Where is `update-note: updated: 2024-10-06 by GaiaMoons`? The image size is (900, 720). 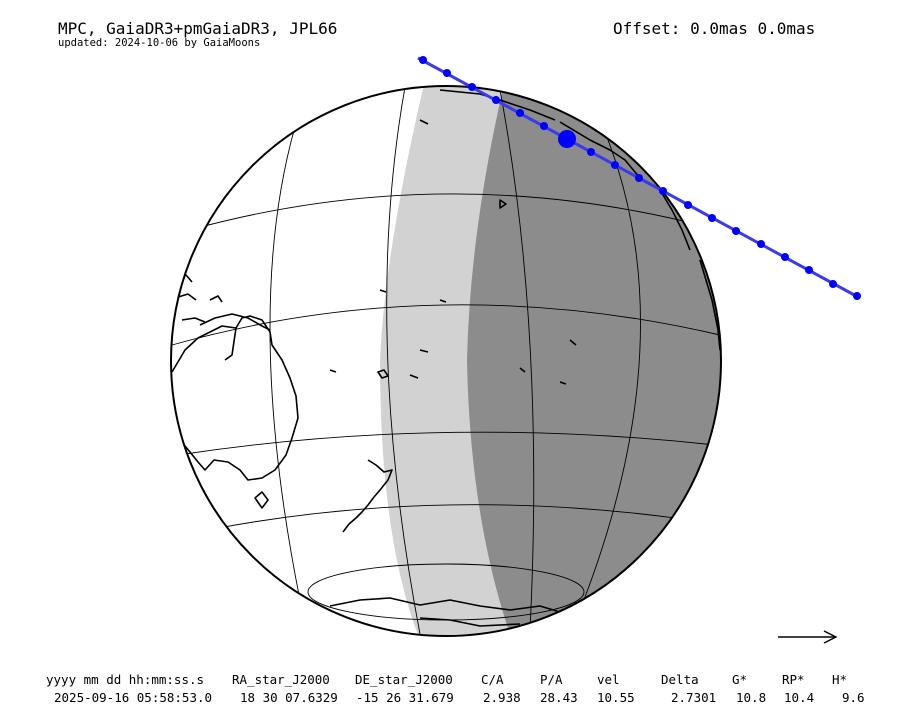 update-note: updated: 2024-10-06 by GaiaMoons is located at coordinates (159, 43).